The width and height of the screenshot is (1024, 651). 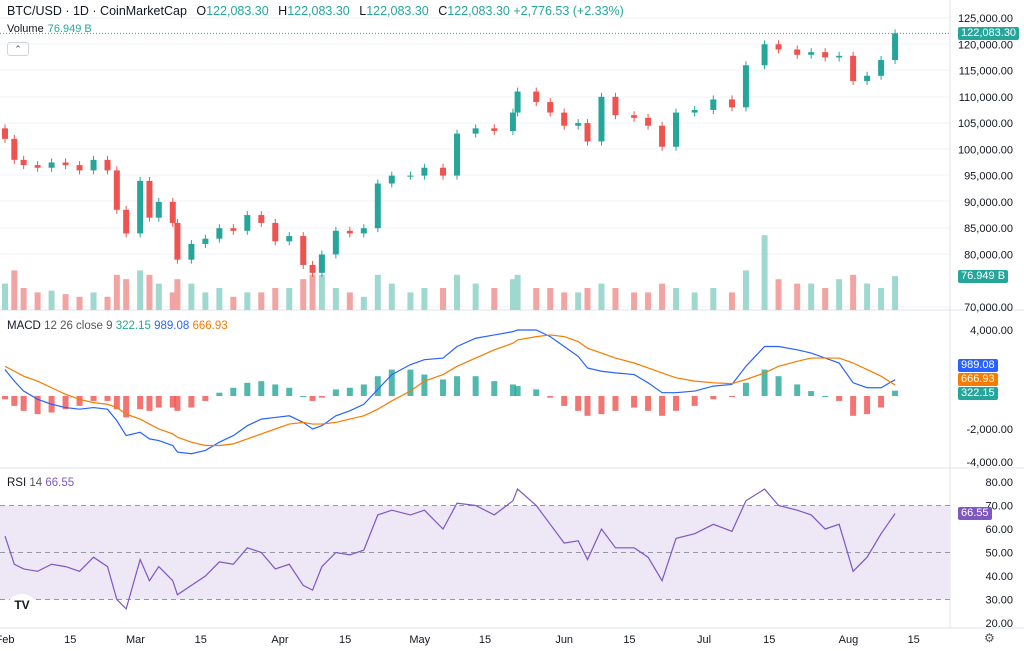 What do you see at coordinates (24, 326) in the screenshot?
I see `macd-label: MACD` at bounding box center [24, 326].